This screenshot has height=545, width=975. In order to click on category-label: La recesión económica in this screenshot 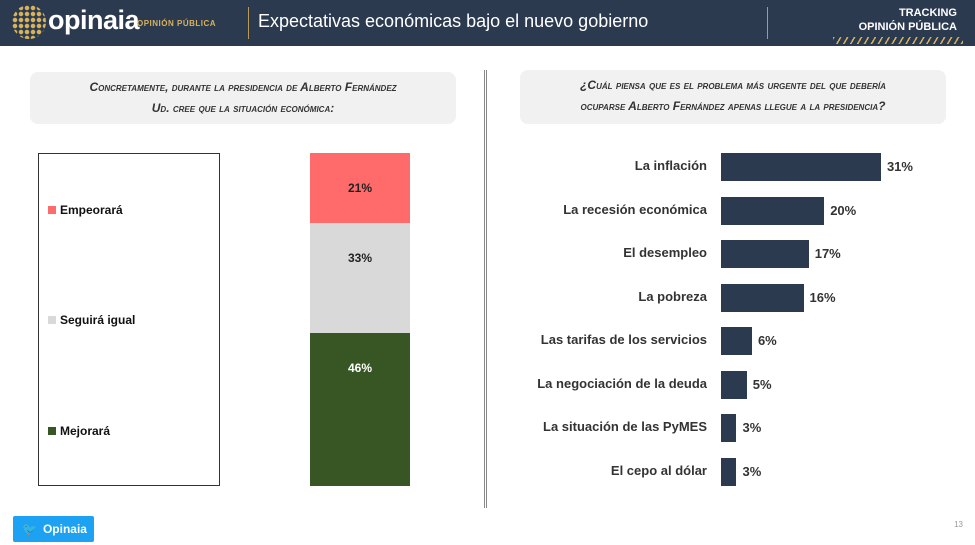, I will do `click(635, 209)`.